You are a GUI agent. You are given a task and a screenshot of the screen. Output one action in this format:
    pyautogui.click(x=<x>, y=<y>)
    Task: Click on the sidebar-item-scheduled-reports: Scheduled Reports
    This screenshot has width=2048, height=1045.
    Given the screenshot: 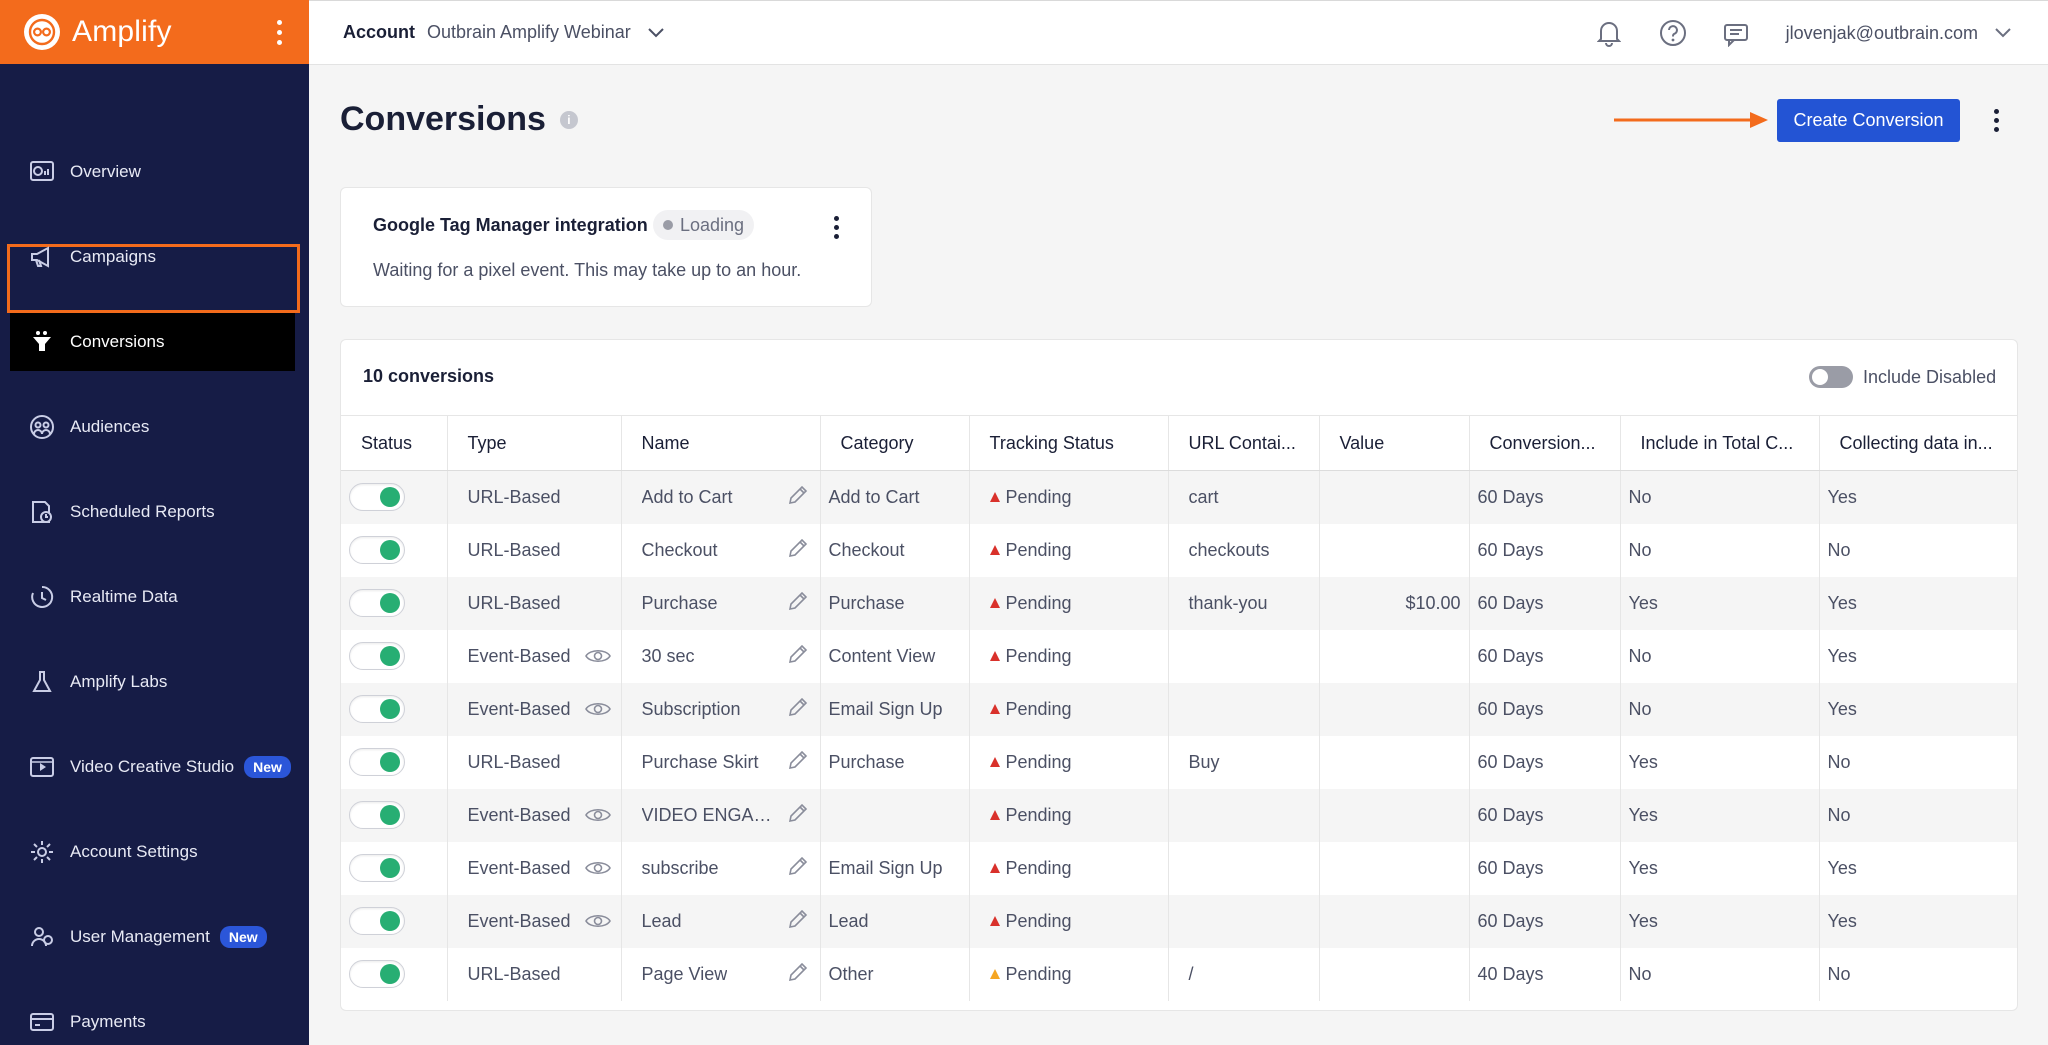 What is the action you would take?
    pyautogui.click(x=152, y=512)
    